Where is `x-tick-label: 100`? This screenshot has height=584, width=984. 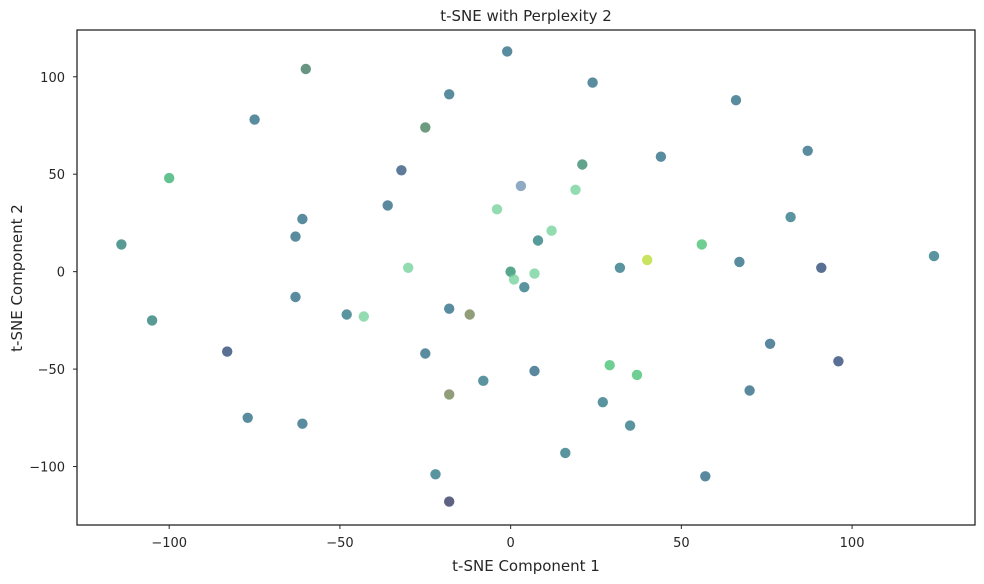 x-tick-label: 100 is located at coordinates (852, 543).